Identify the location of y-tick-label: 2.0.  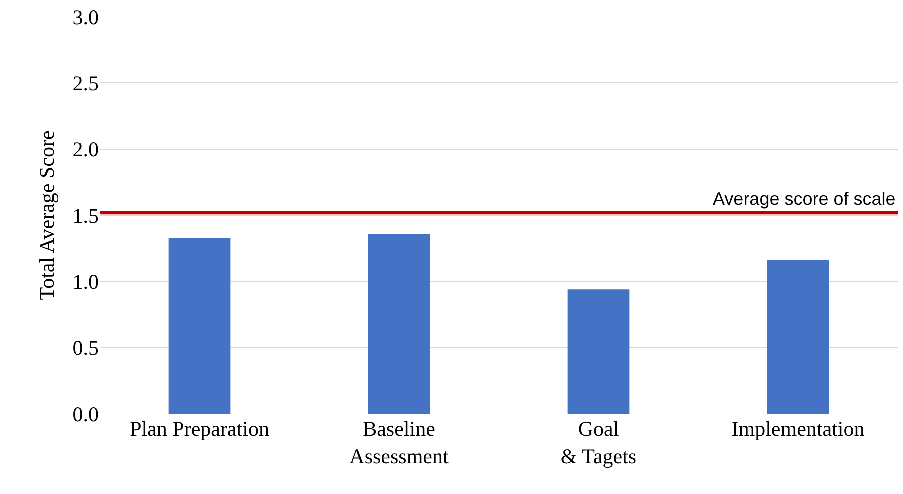
(85, 150).